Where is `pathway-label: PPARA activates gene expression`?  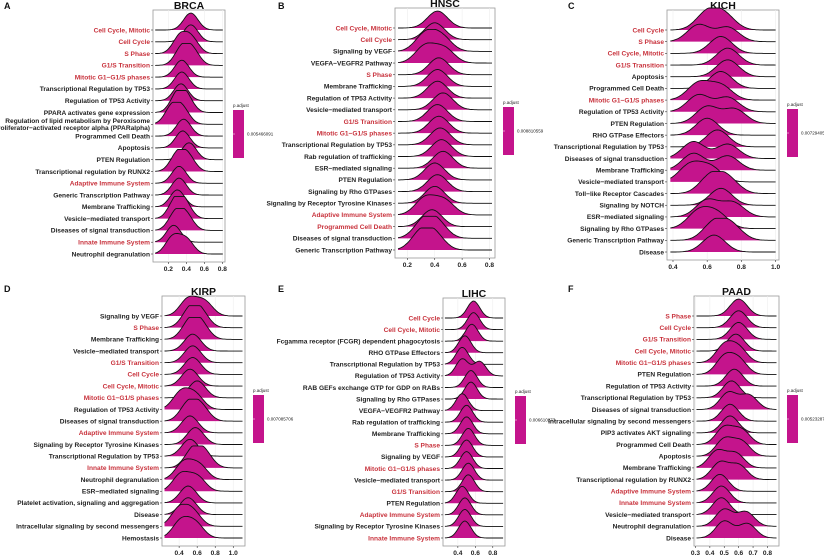
pathway-label: PPARA activates gene expression is located at coordinates (97, 113).